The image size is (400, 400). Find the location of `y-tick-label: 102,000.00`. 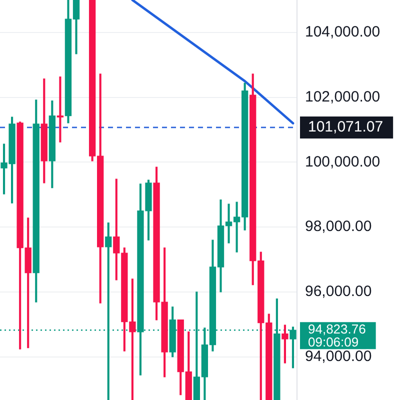

y-tick-label: 102,000.00 is located at coordinates (342, 97).